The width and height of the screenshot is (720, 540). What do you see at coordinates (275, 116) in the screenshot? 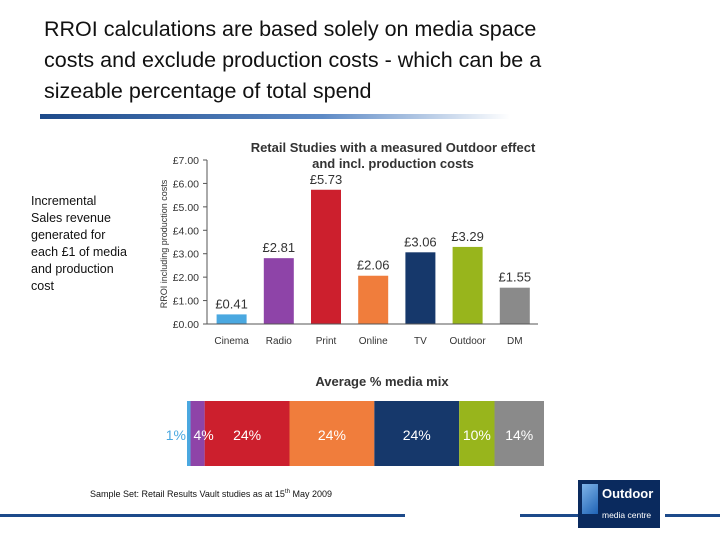
I see `title-underline` at bounding box center [275, 116].